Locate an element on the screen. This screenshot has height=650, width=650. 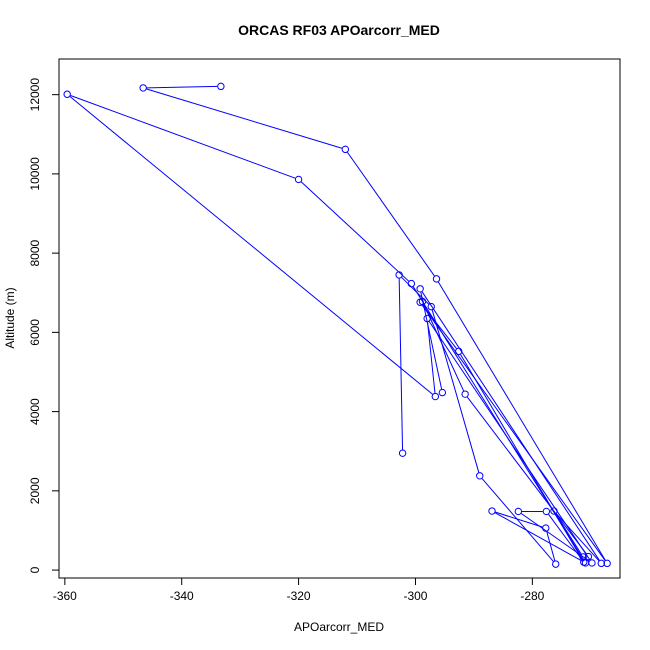
y-tick-label: 2000 is located at coordinates (35, 490).